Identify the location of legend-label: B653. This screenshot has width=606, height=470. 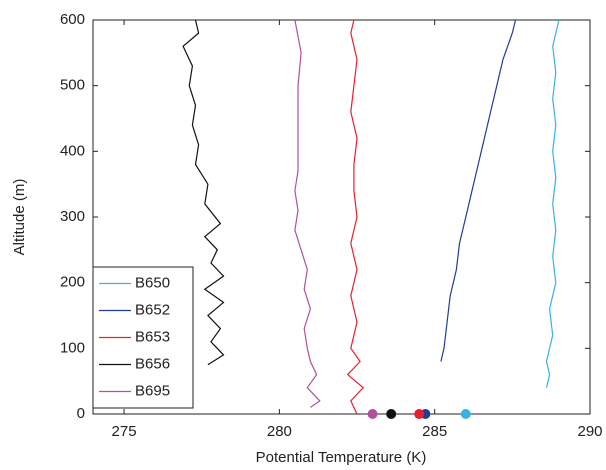
(152, 336).